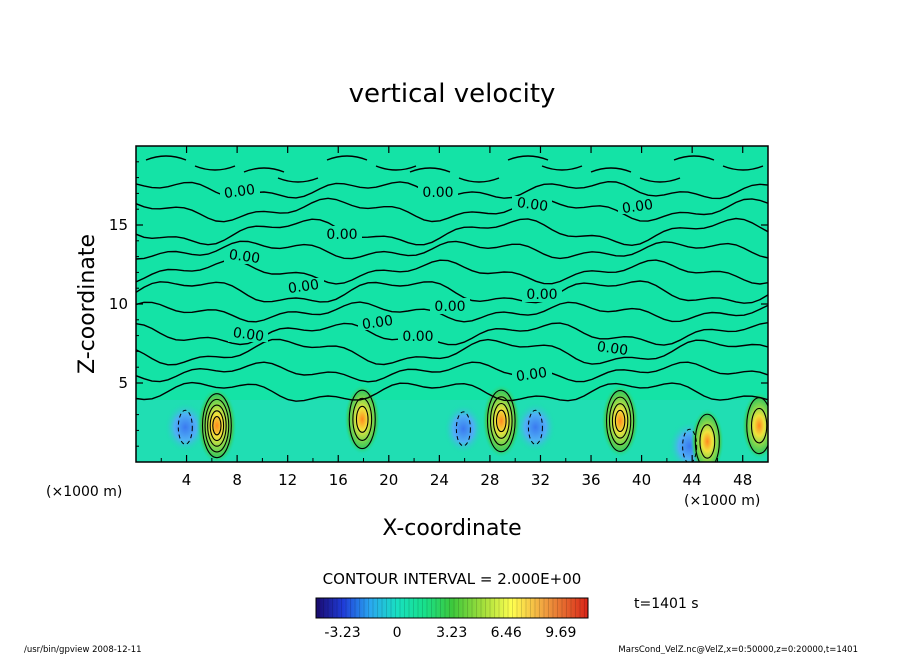  Describe the element at coordinates (452, 619) in the screenshot. I see `colorbar: -3.23 0 3.23 6.46 9.69` at that location.